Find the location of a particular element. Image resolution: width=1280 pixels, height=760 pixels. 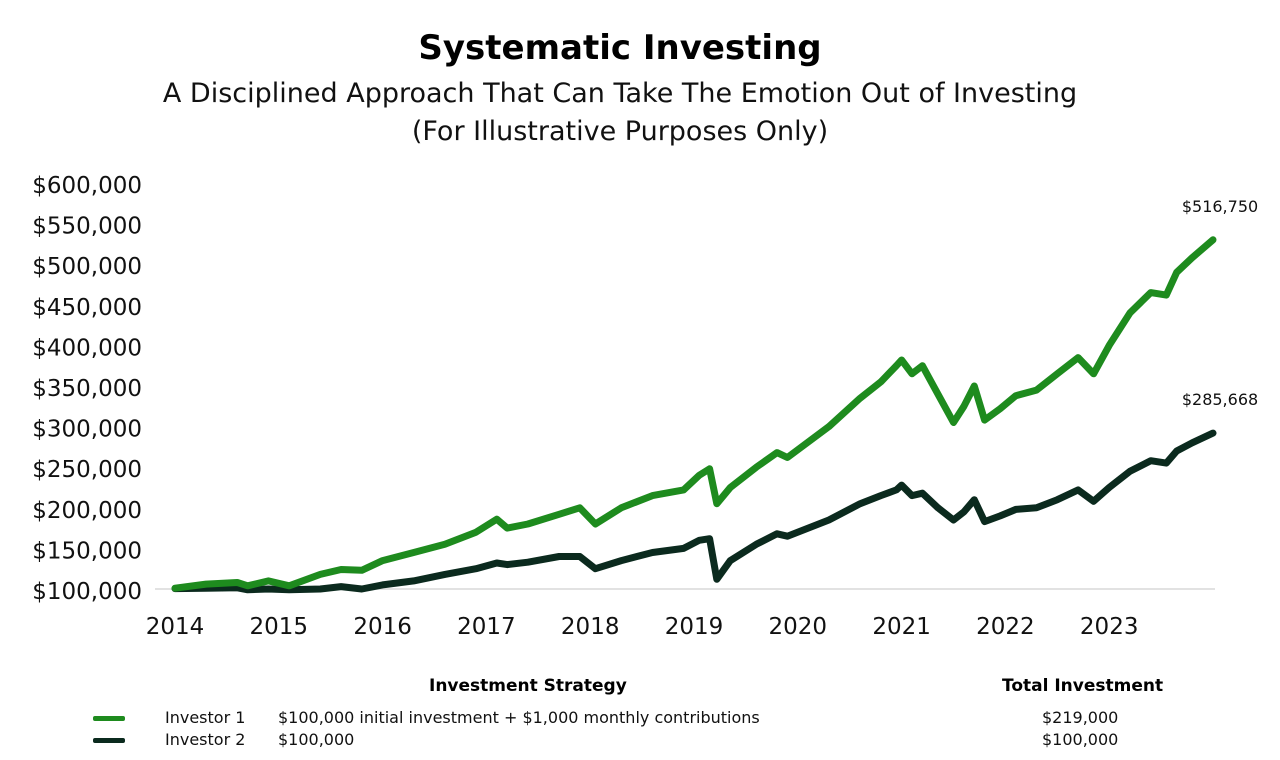

chart-title: Systematic Investing is located at coordinates (620, 48).